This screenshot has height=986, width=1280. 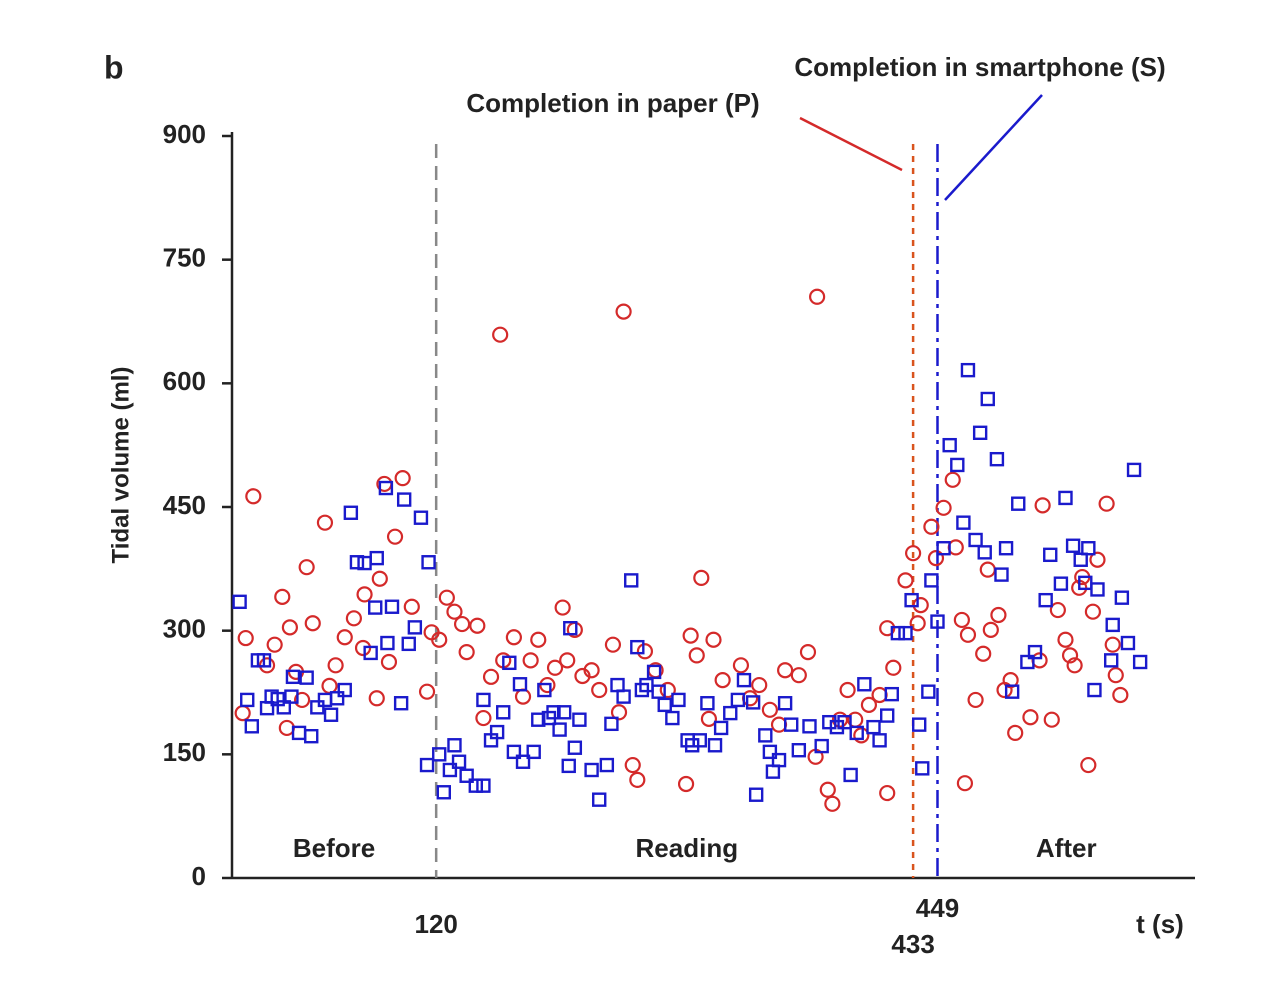 I want to click on panel-label: b, so click(x=114, y=67).